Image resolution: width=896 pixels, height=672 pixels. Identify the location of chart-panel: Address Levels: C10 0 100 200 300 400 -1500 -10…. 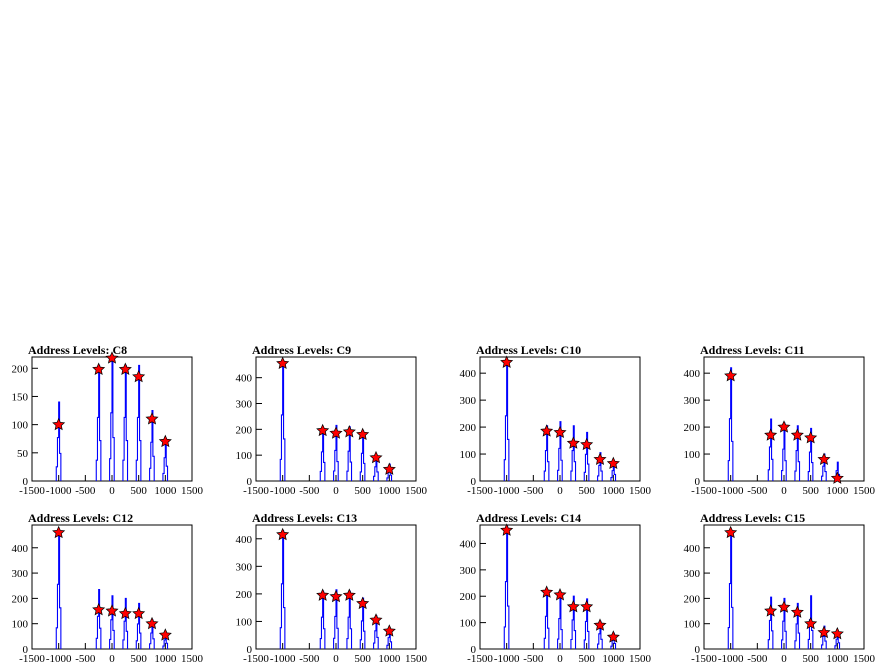
(556, 420).